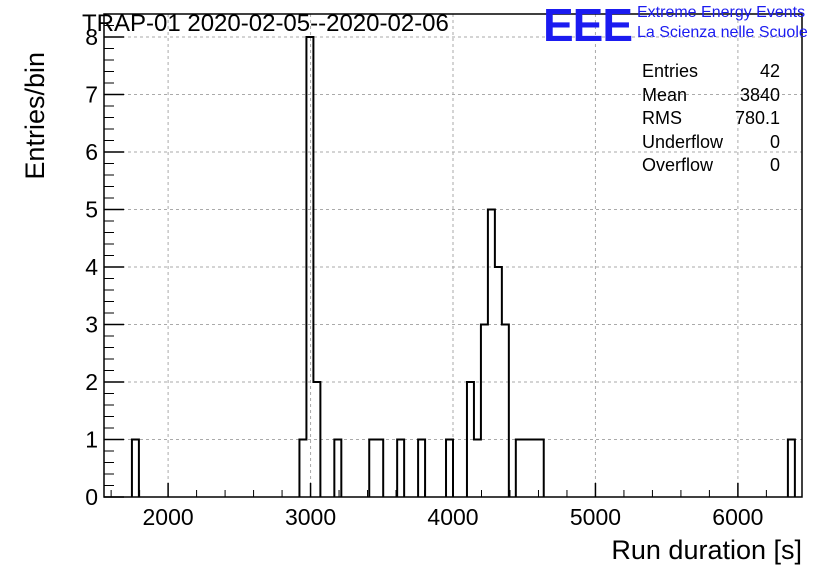 The width and height of the screenshot is (836, 572). I want to click on y-tick-label: 2, so click(91, 382).